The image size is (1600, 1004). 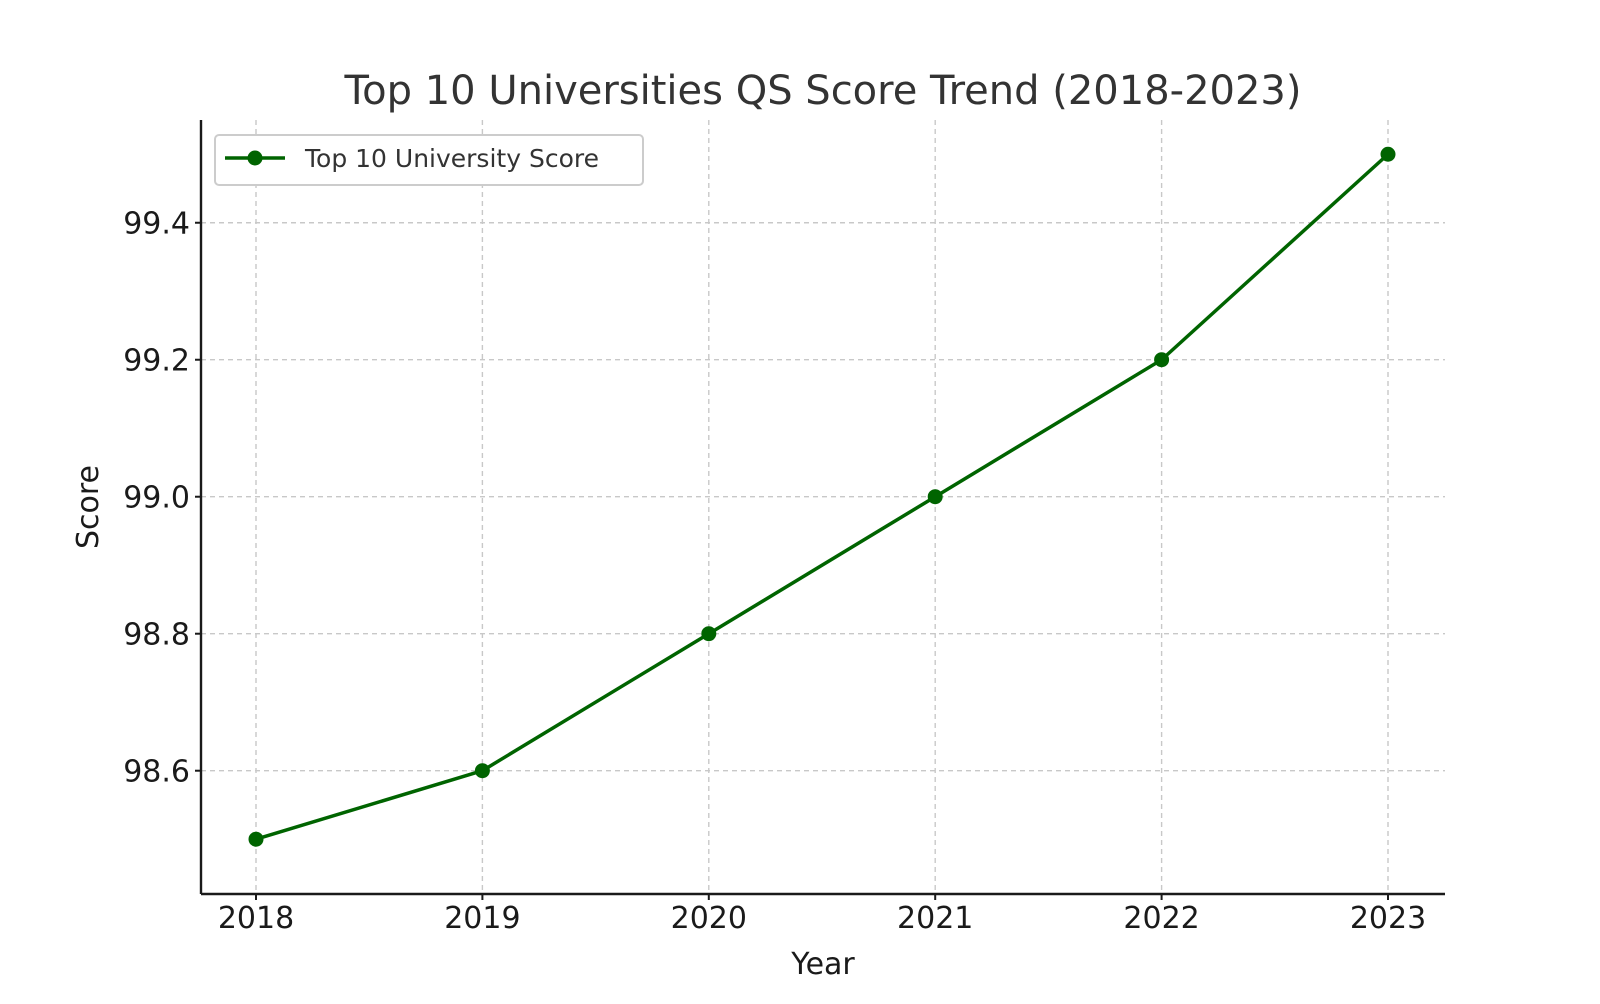 What do you see at coordinates (822, 915) in the screenshot?
I see `x-axis-ticks: 2018 2019 2020 2021 2022 2023` at bounding box center [822, 915].